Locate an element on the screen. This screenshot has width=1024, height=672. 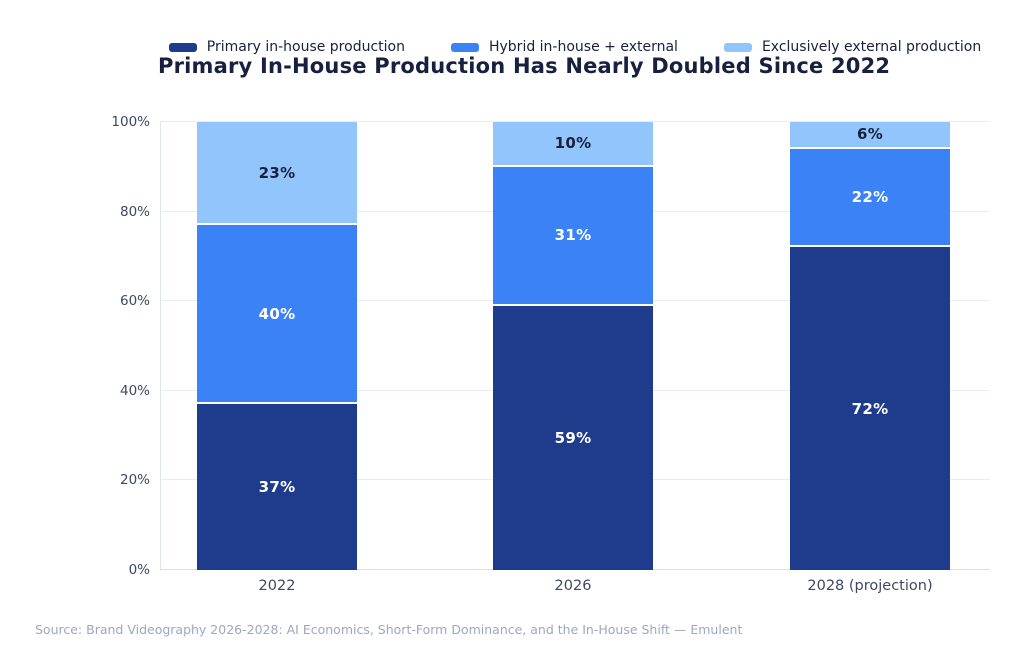
bar-segment: 22% is located at coordinates (870, 198).